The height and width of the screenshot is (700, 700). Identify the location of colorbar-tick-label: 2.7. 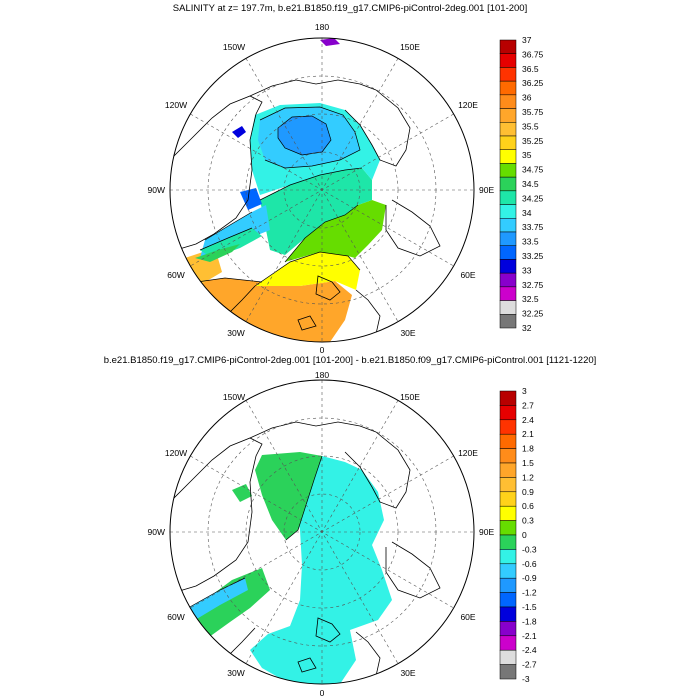
(528, 405).